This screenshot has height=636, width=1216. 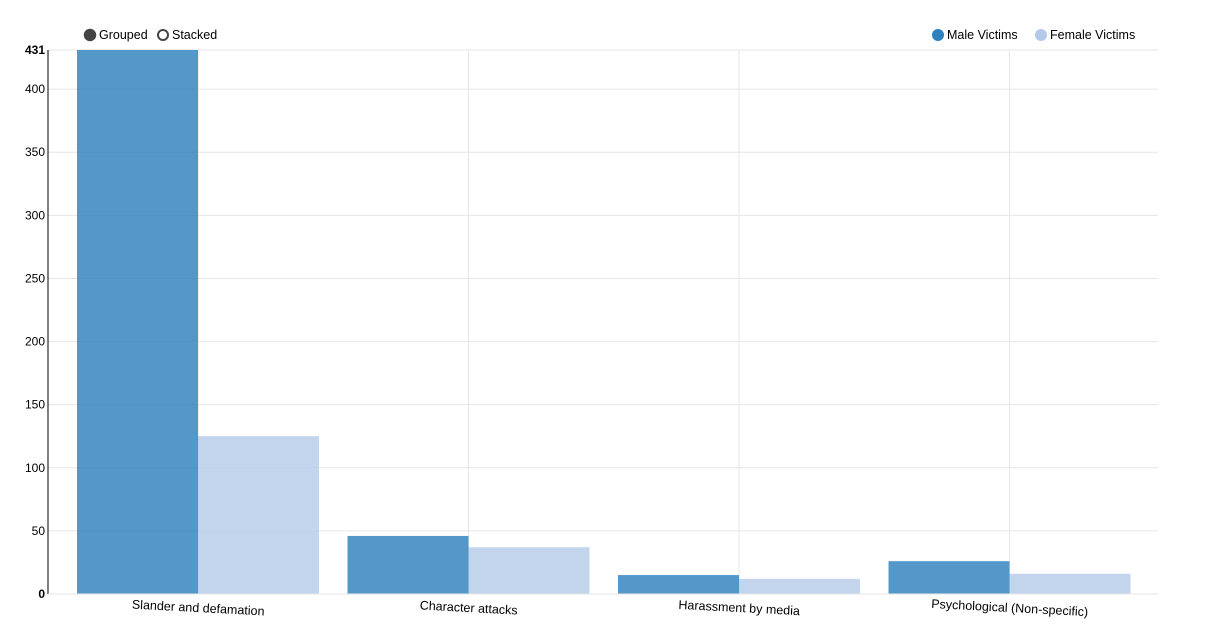 What do you see at coordinates (35, 50) in the screenshot?
I see `y-tick-label: 431` at bounding box center [35, 50].